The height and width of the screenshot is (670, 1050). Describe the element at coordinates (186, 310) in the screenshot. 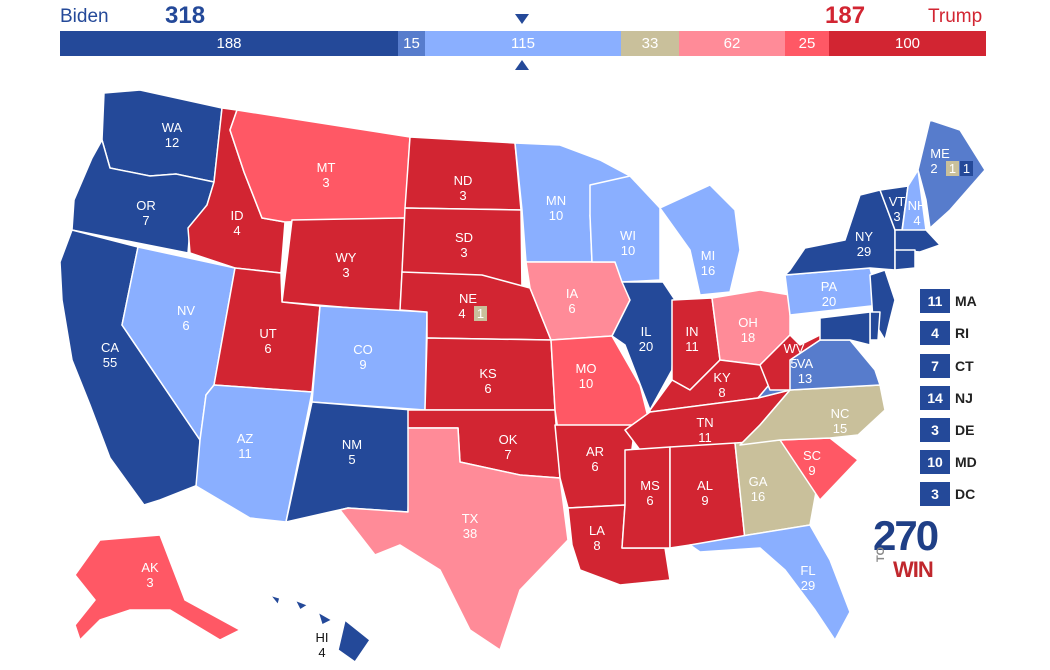

I see `state-label-nv: NV` at that location.